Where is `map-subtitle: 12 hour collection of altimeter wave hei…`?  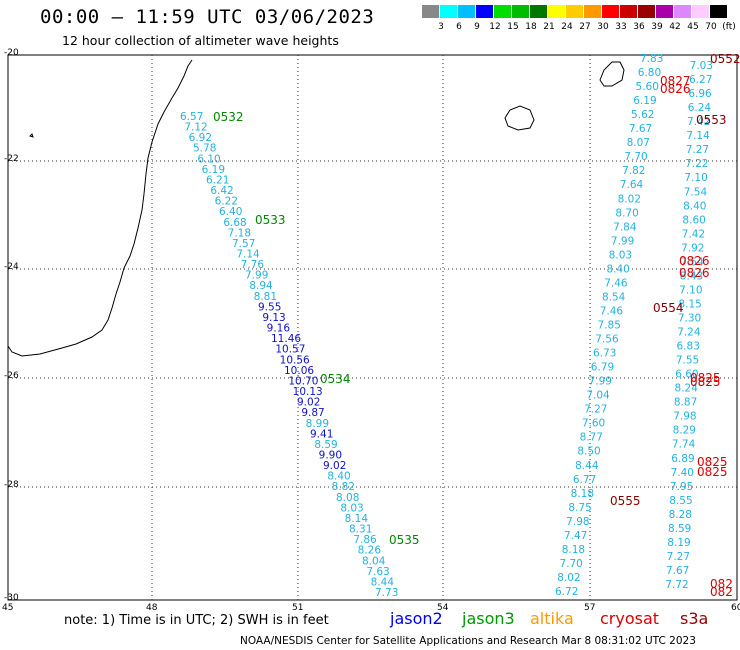
map-subtitle: 12 hour collection of altimeter wave hei… is located at coordinates (200, 40).